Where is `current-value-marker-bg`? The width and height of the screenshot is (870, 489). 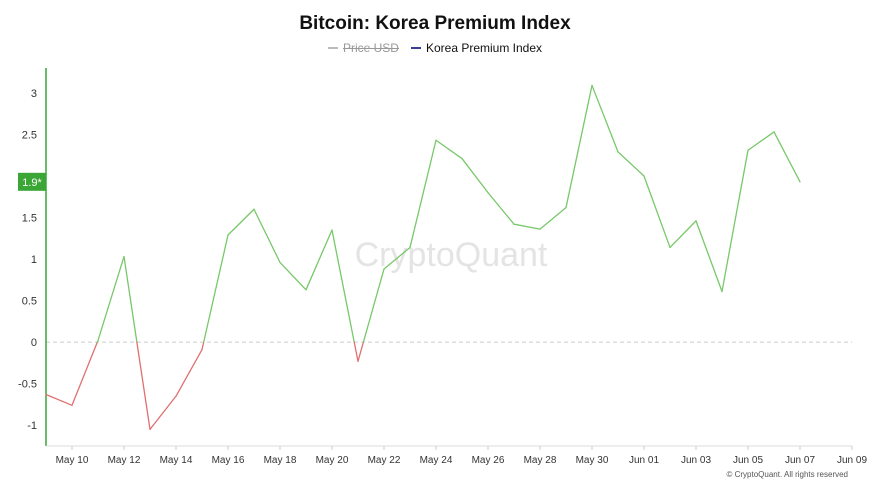
current-value-marker-bg is located at coordinates (32, 181).